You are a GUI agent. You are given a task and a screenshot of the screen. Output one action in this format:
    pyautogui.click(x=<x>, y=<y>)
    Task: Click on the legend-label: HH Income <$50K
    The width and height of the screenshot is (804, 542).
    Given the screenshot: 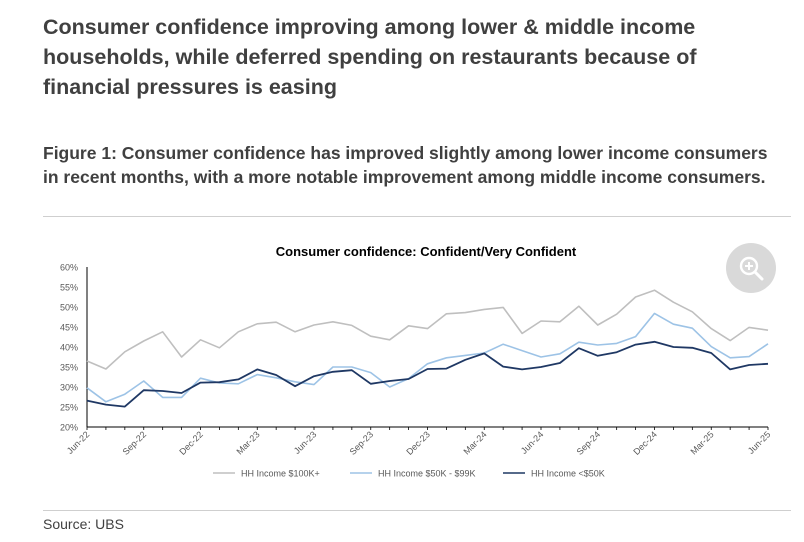 What is the action you would take?
    pyautogui.click(x=568, y=474)
    